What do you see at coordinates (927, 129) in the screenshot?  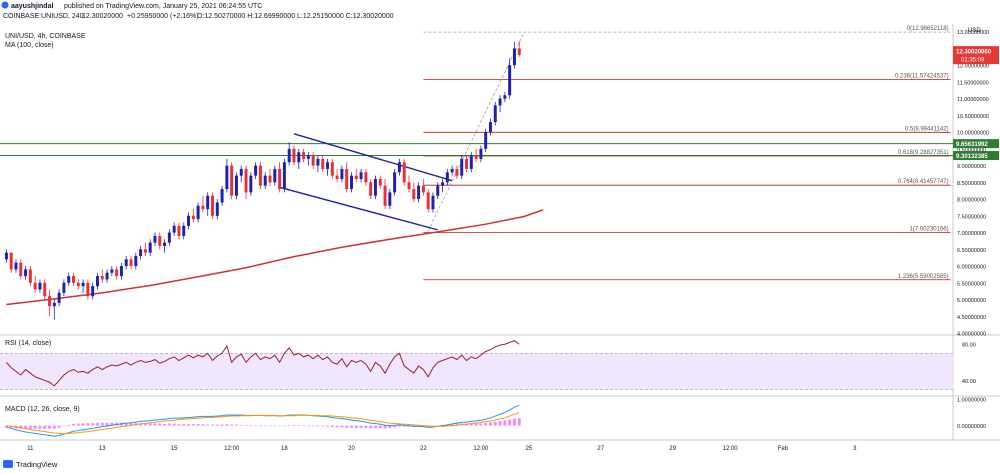 I see `fib-level-label: 0.5(9.99441142)` at bounding box center [927, 129].